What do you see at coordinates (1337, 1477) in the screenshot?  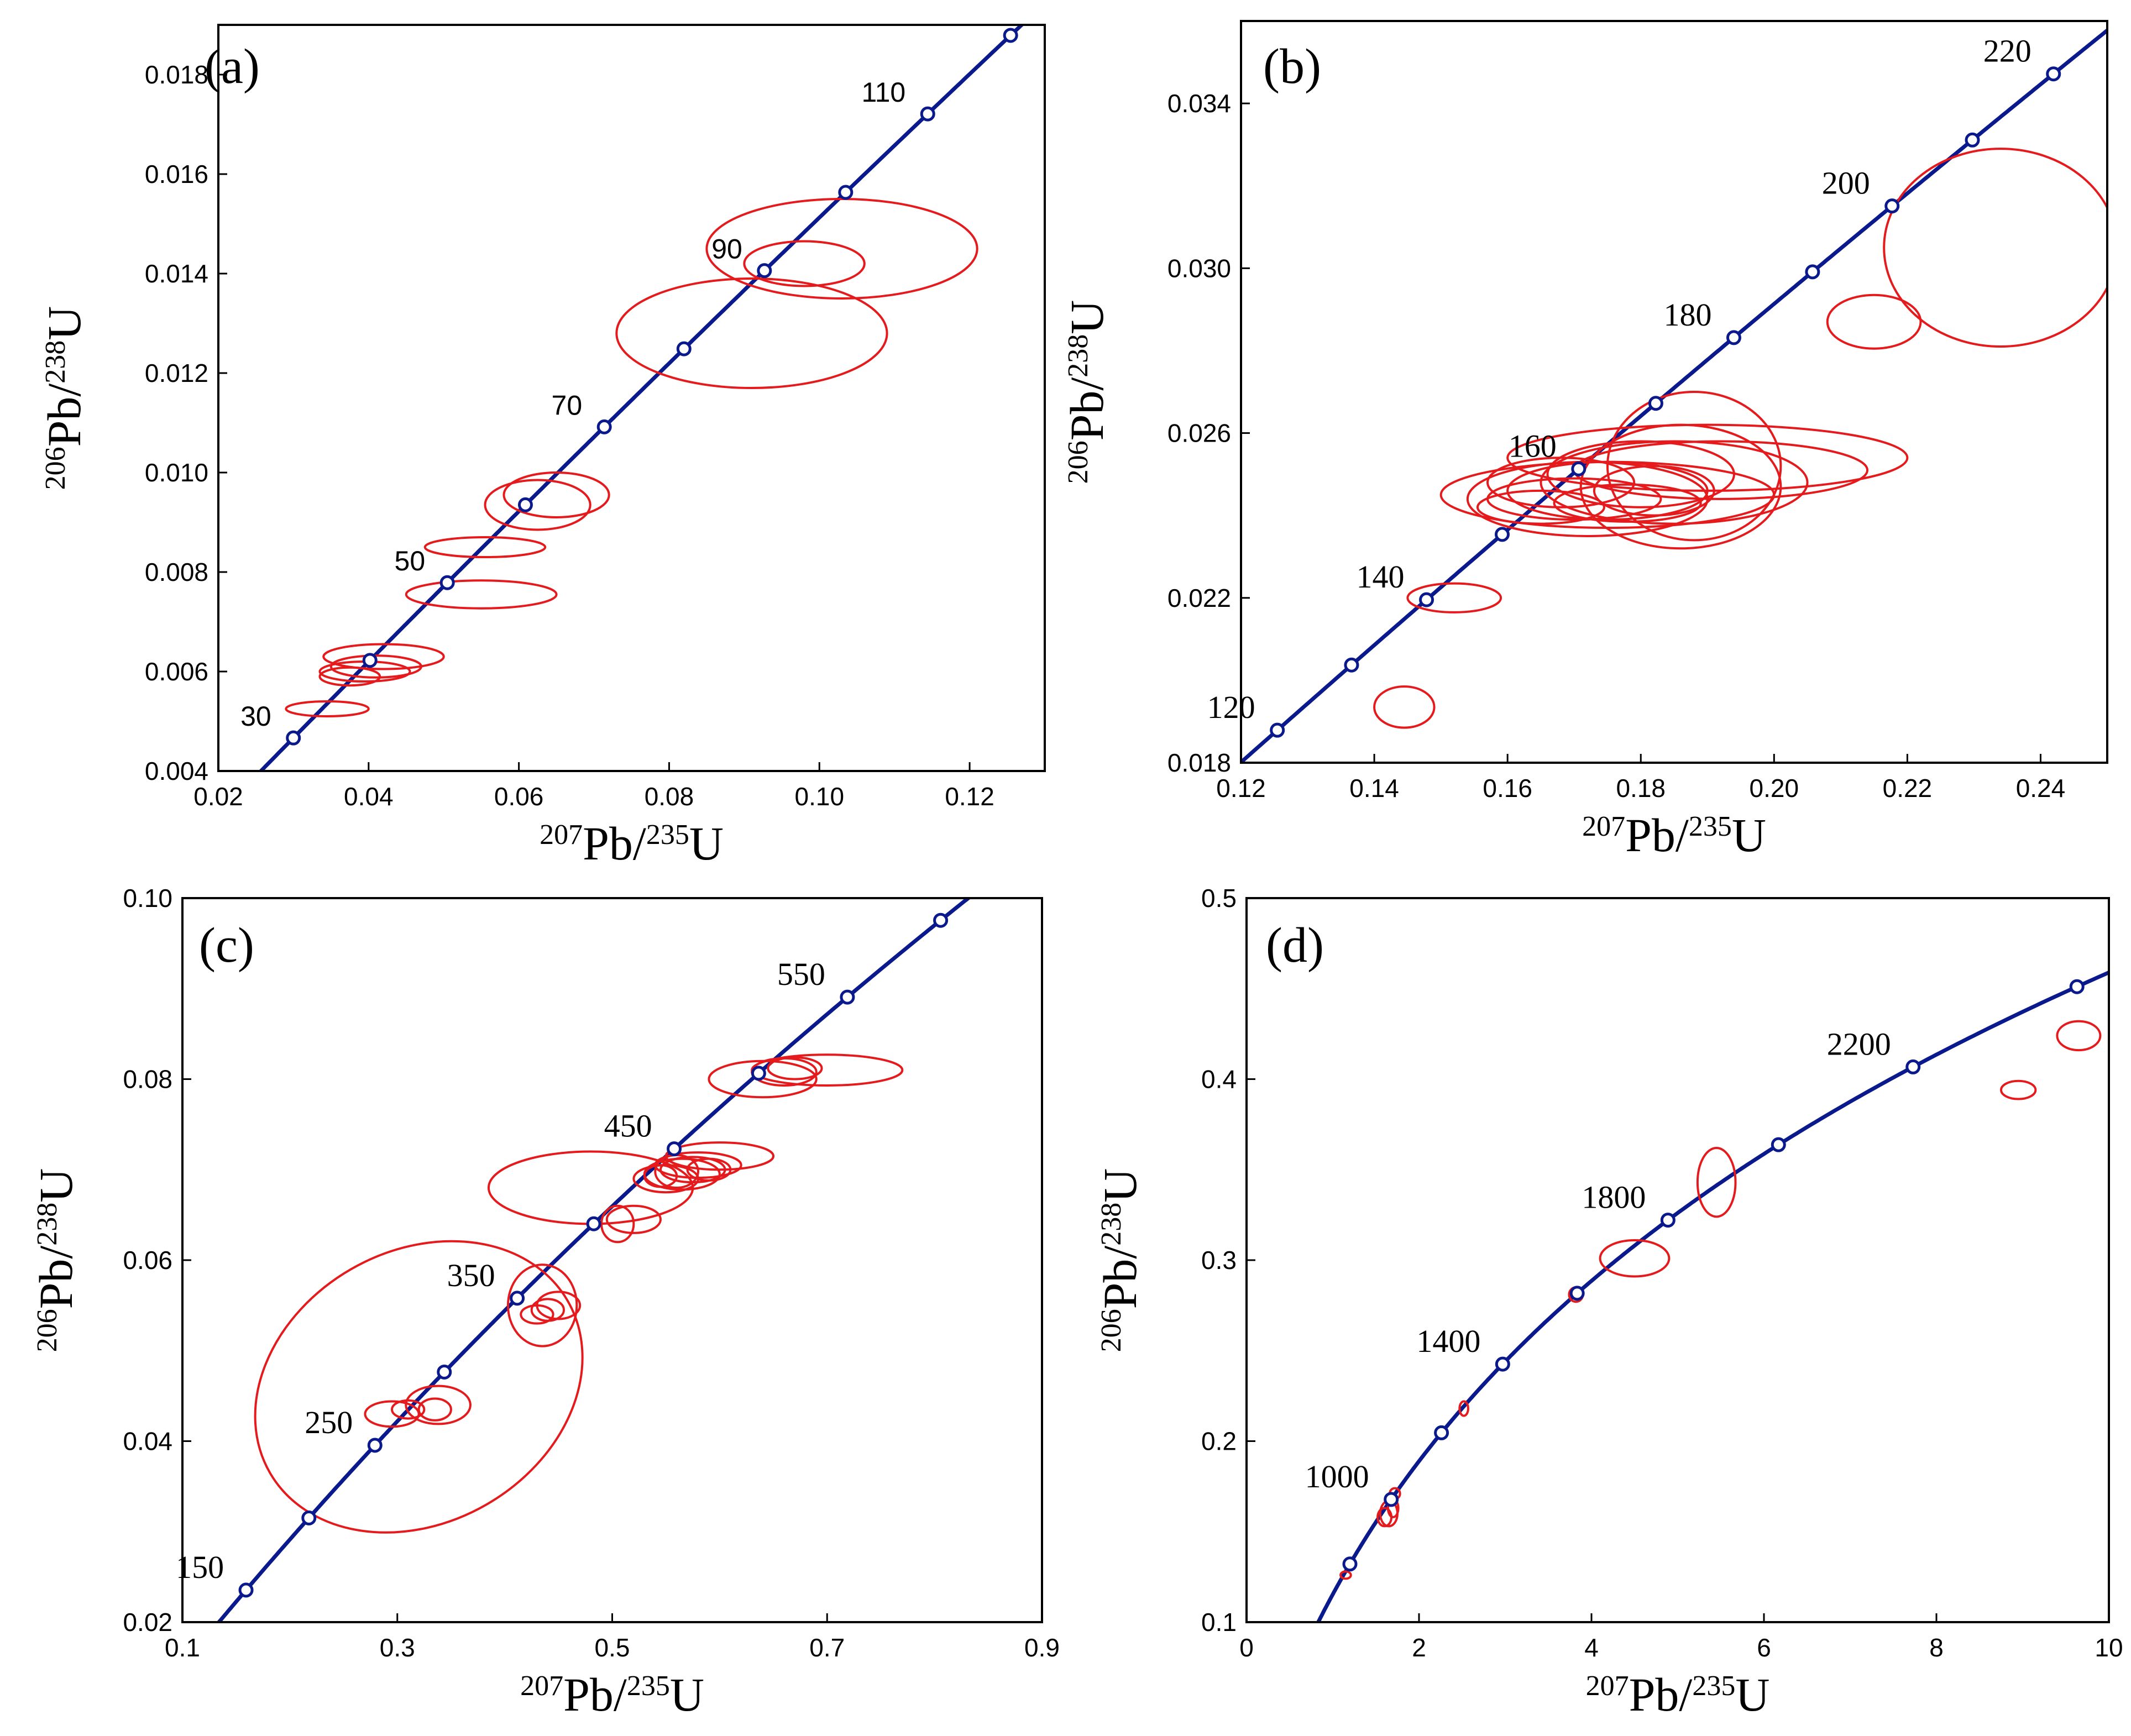 I see `panel-d-age-label-1000: 1000` at bounding box center [1337, 1477].